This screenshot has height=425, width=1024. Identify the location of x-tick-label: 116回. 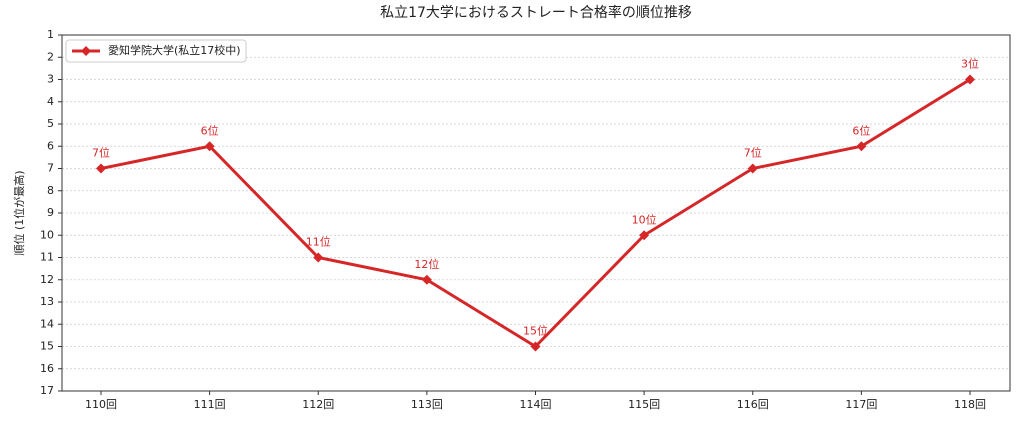
(753, 404).